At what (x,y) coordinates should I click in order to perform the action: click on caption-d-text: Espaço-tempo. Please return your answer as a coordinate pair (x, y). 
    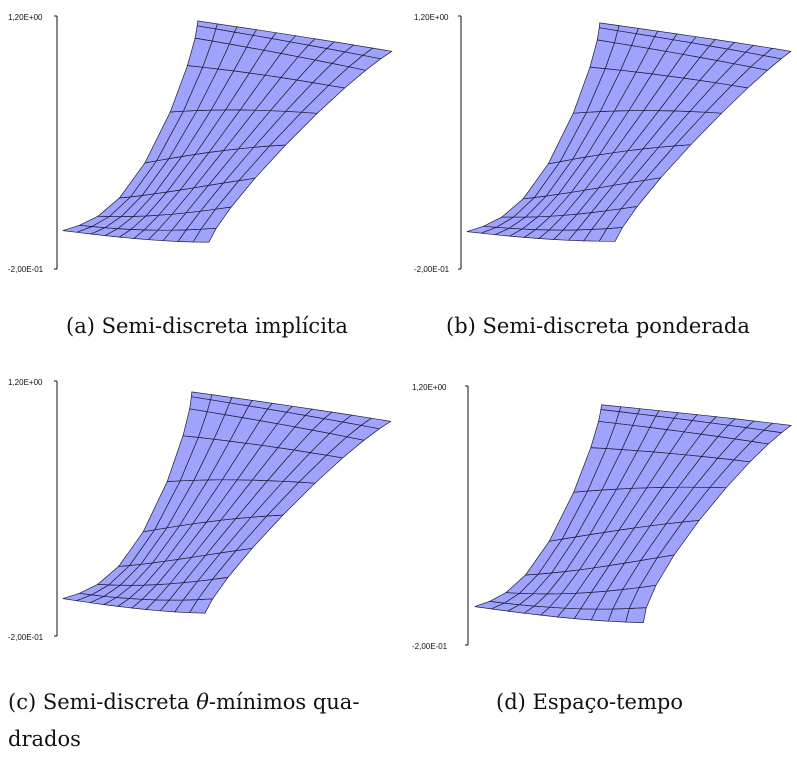
    Looking at the image, I should click on (607, 702).